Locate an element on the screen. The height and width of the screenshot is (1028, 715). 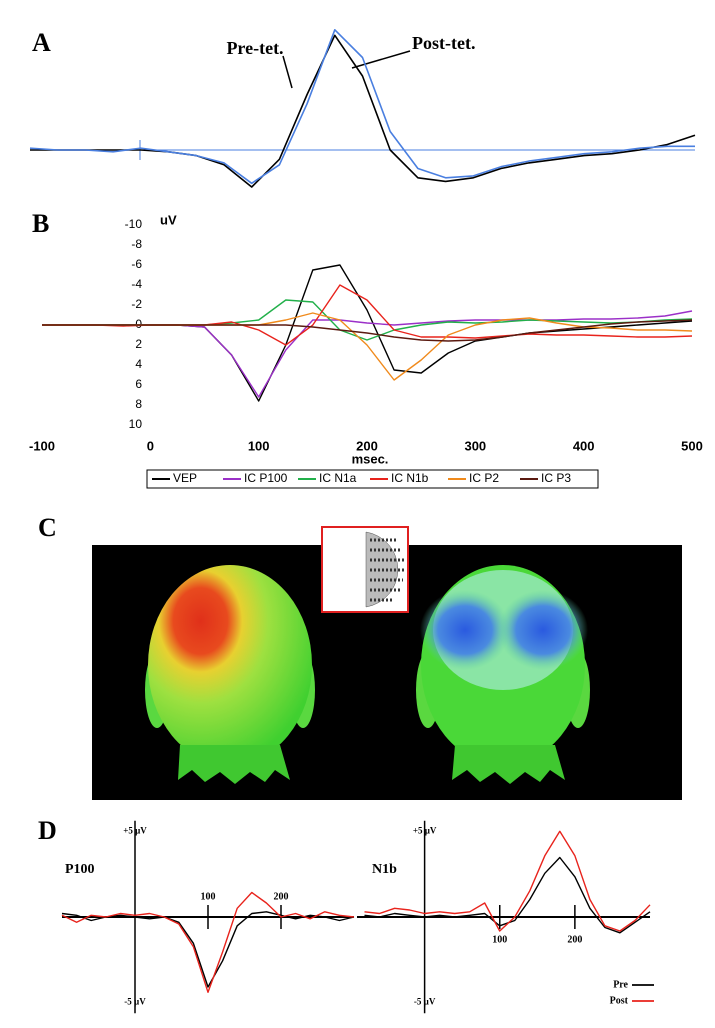
legend-label: VEP is located at coordinates (185, 478).